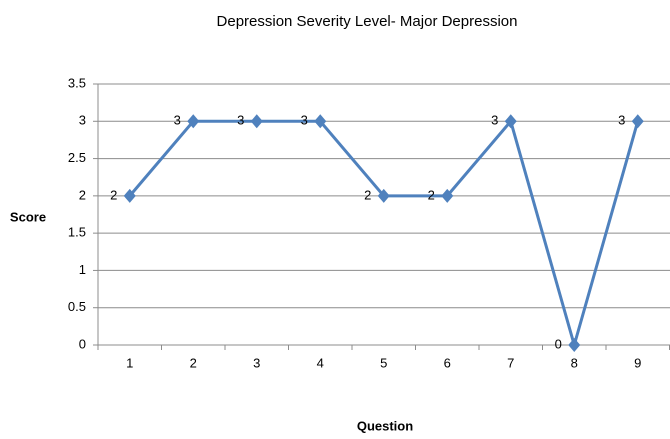 Image resolution: width=670 pixels, height=439 pixels. Describe the element at coordinates (558, 343) in the screenshot. I see `data-label: 0` at that location.